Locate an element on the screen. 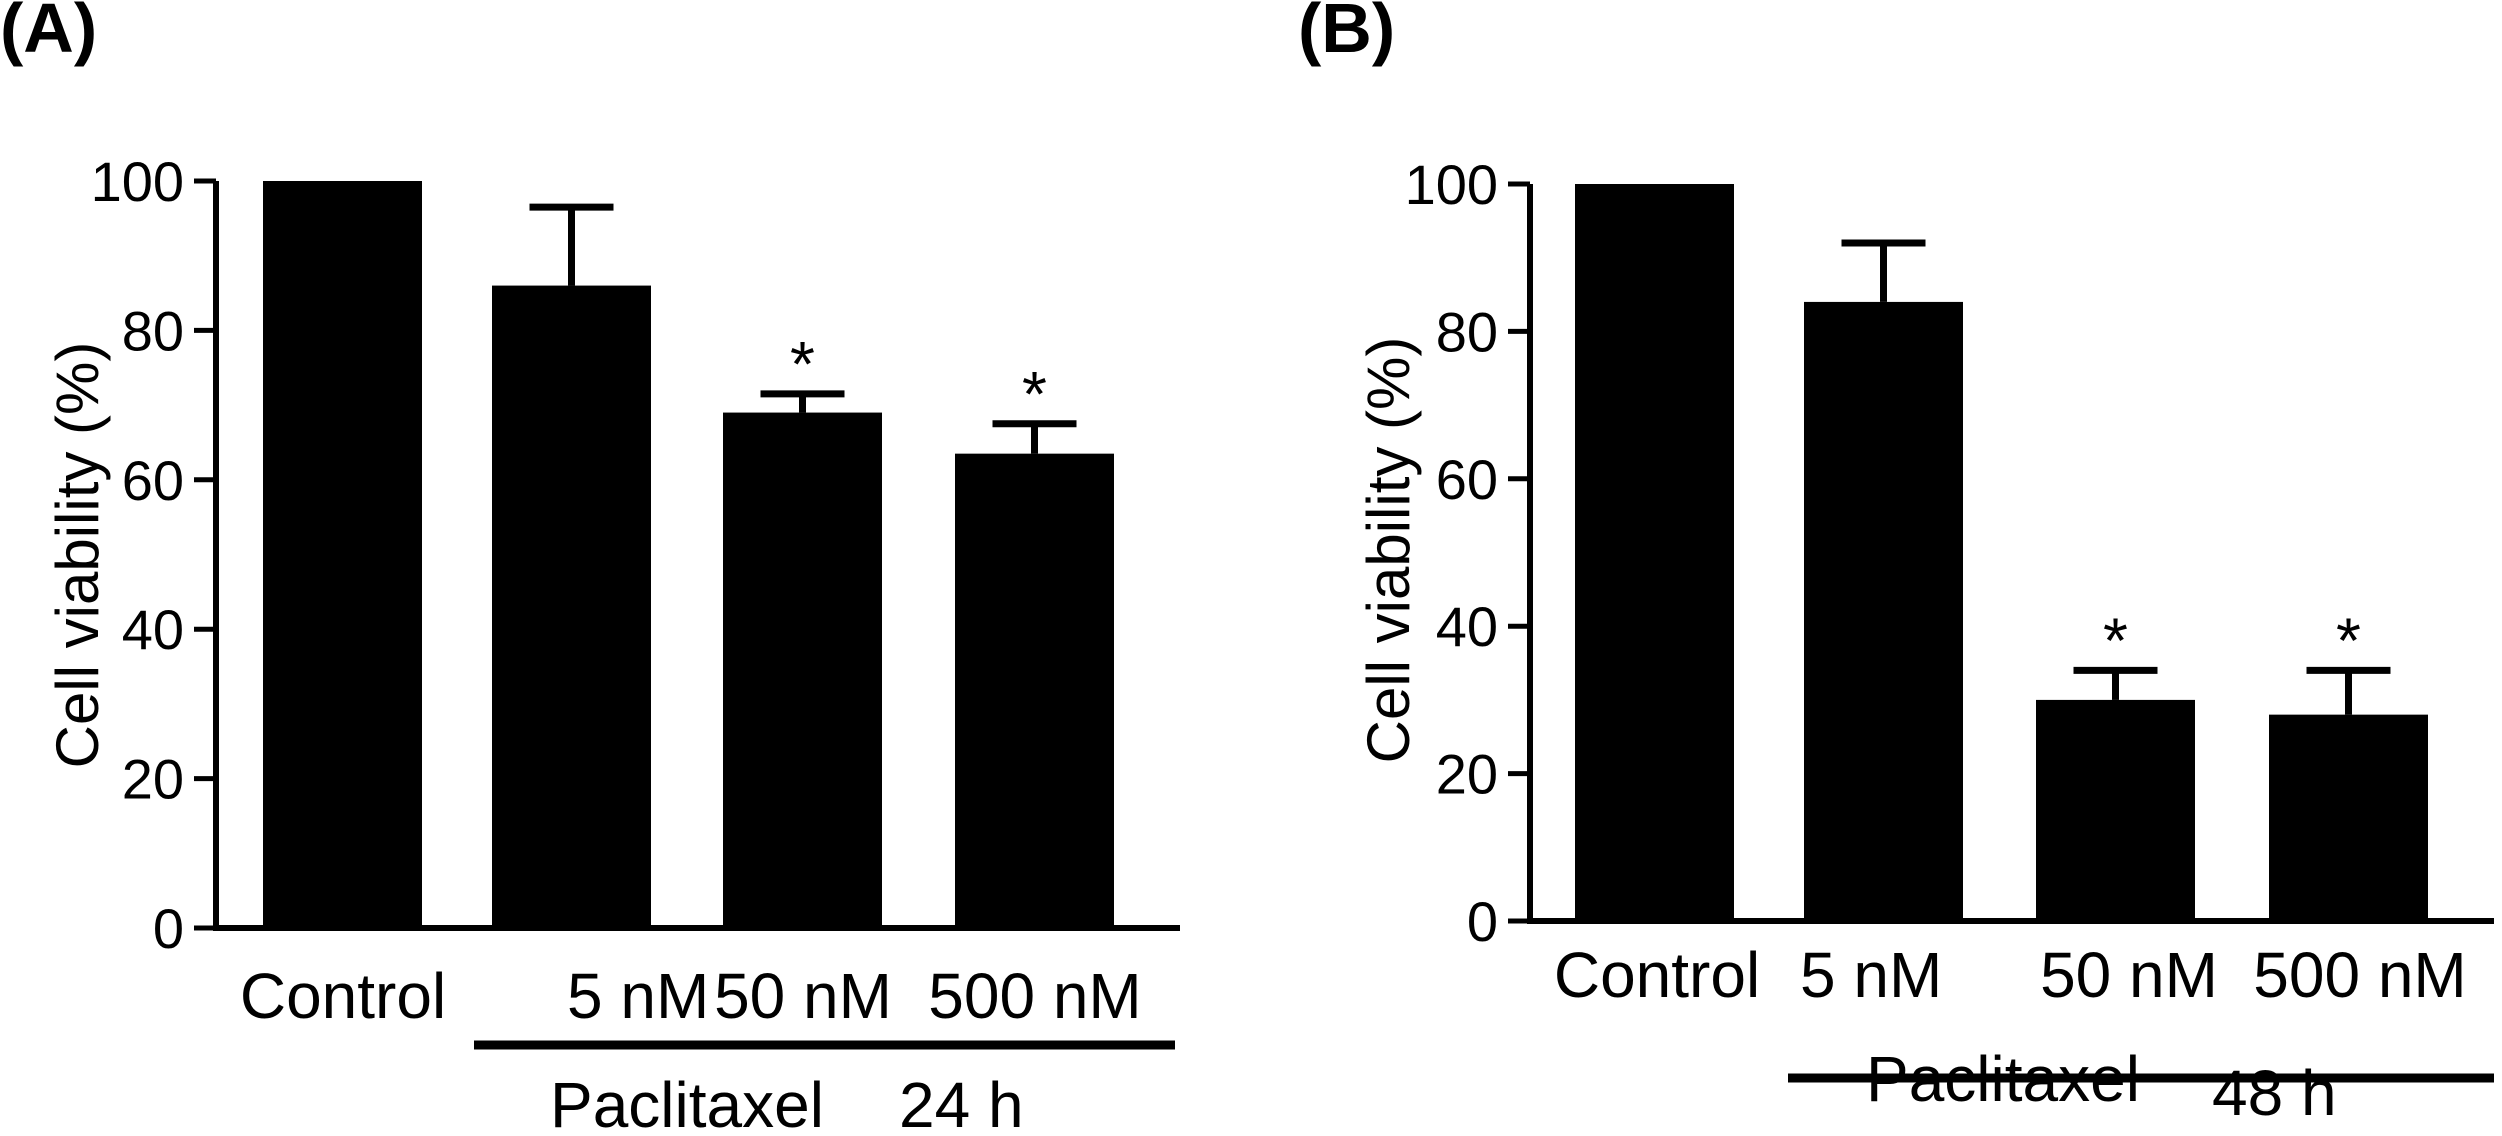 This screenshot has height=1136, width=2502. time-label: 48 h is located at coordinates (2274, 1093).